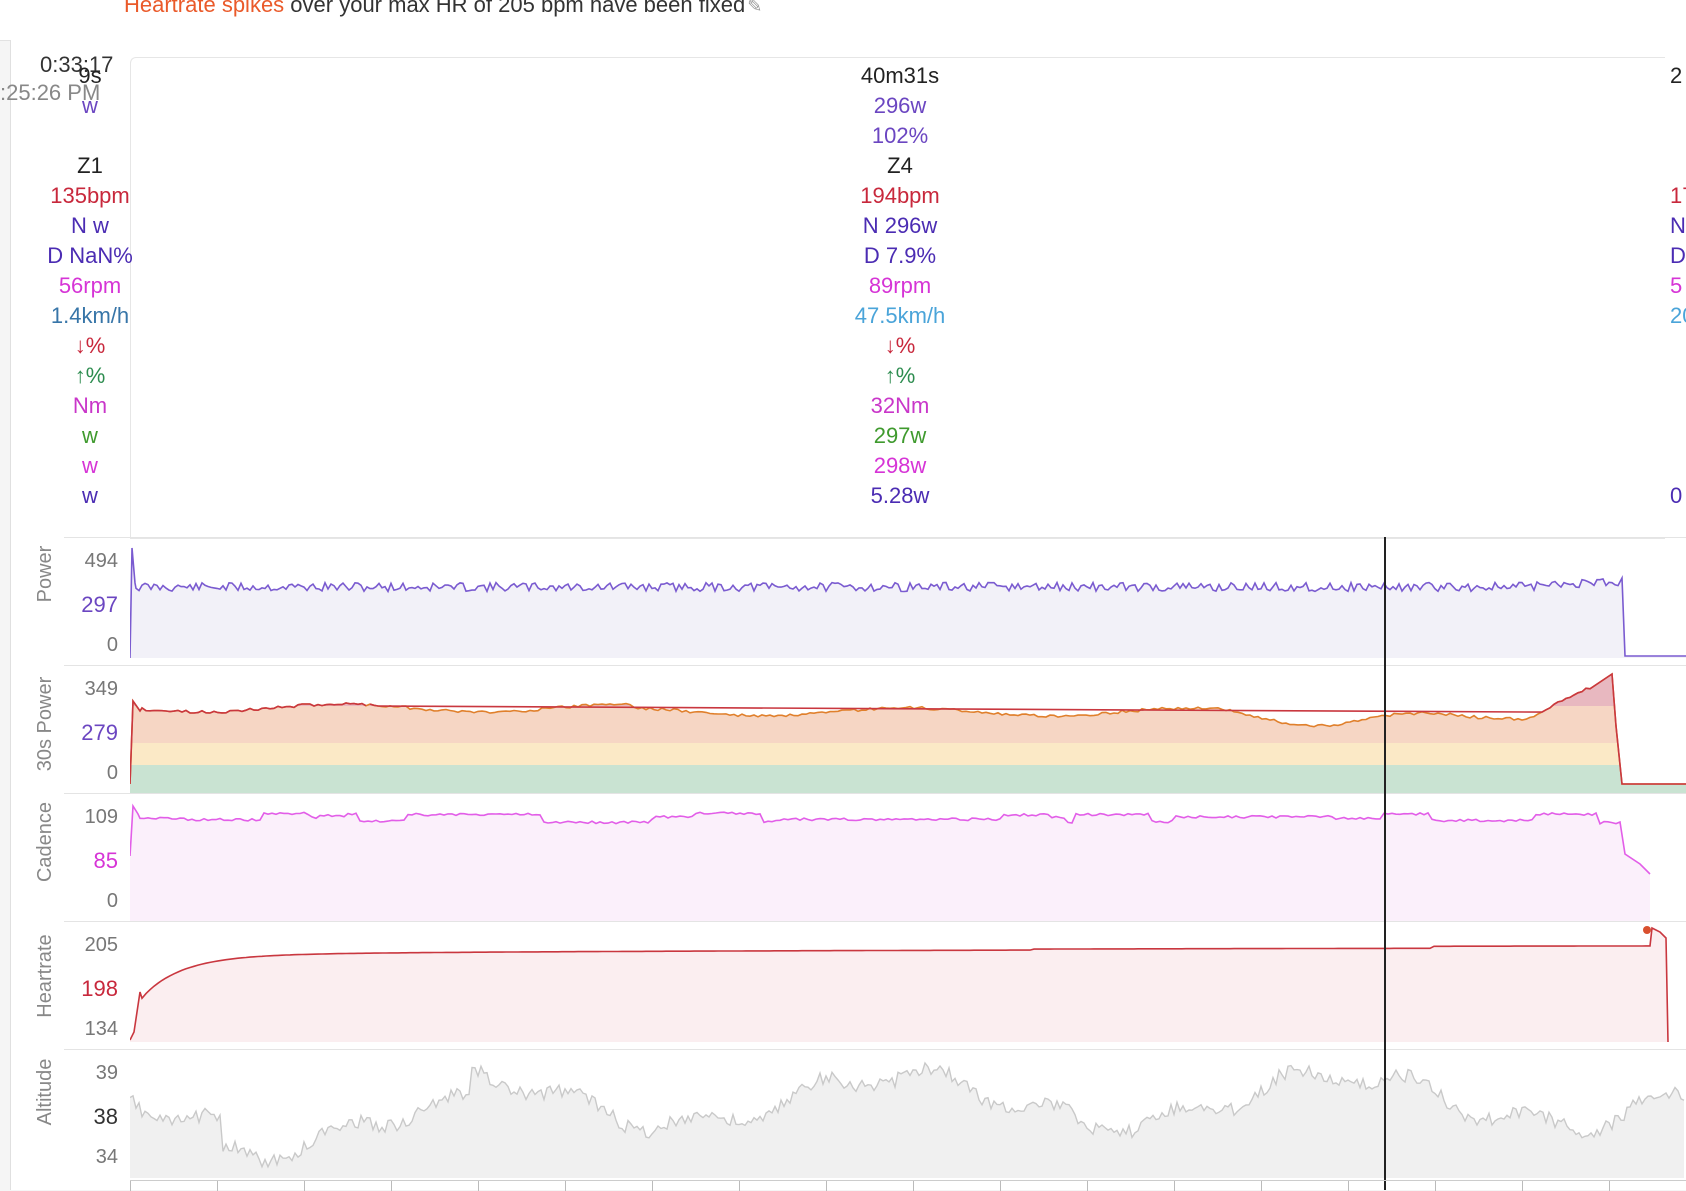 The height and width of the screenshot is (1191, 1686). What do you see at coordinates (90, 435) in the screenshot?
I see `interval-power-green: w` at bounding box center [90, 435].